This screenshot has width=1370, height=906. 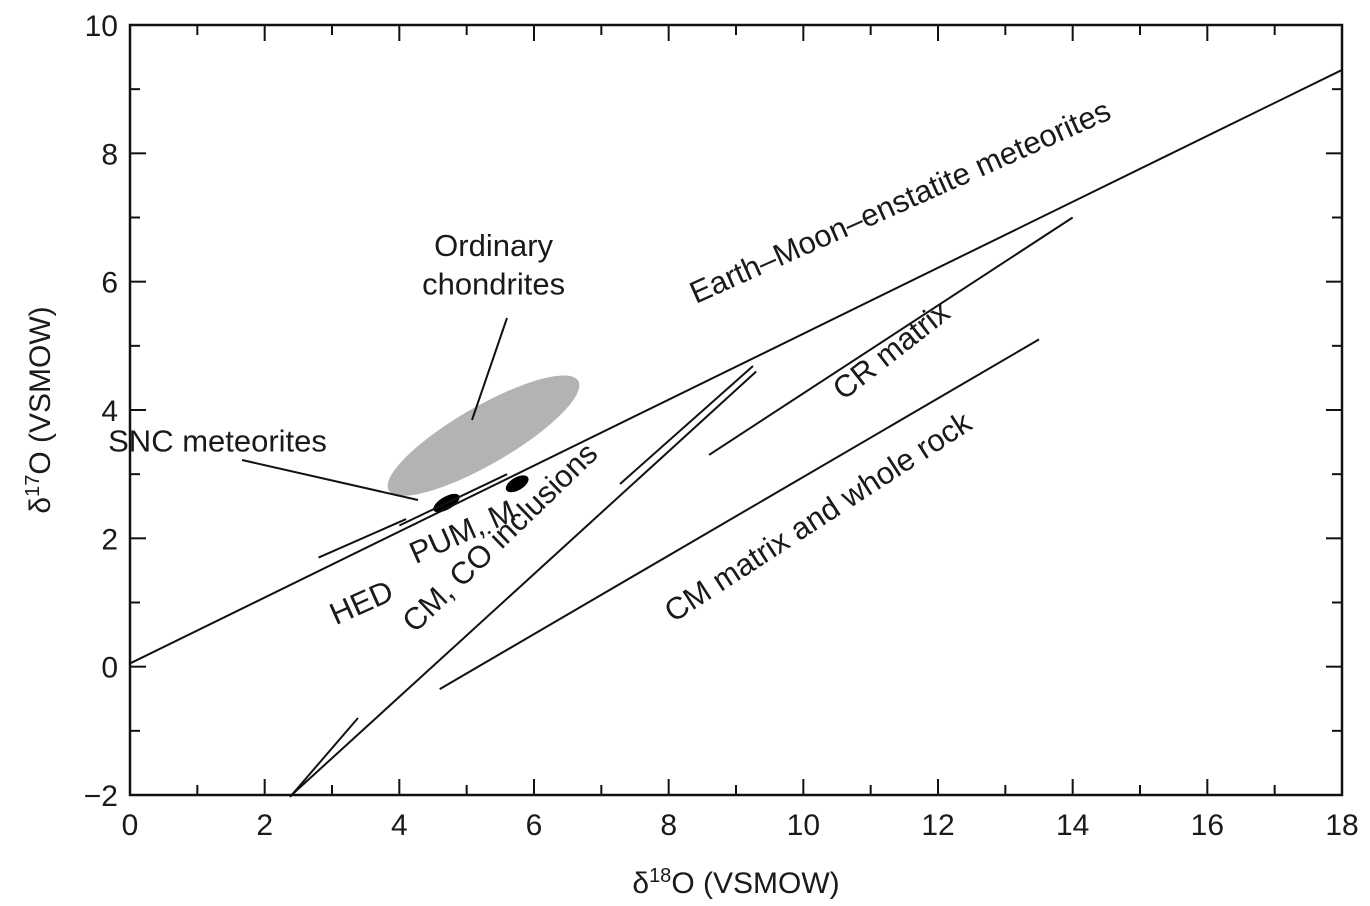 What do you see at coordinates (493, 245) in the screenshot?
I see `annotation-ordinary: Ordinary` at bounding box center [493, 245].